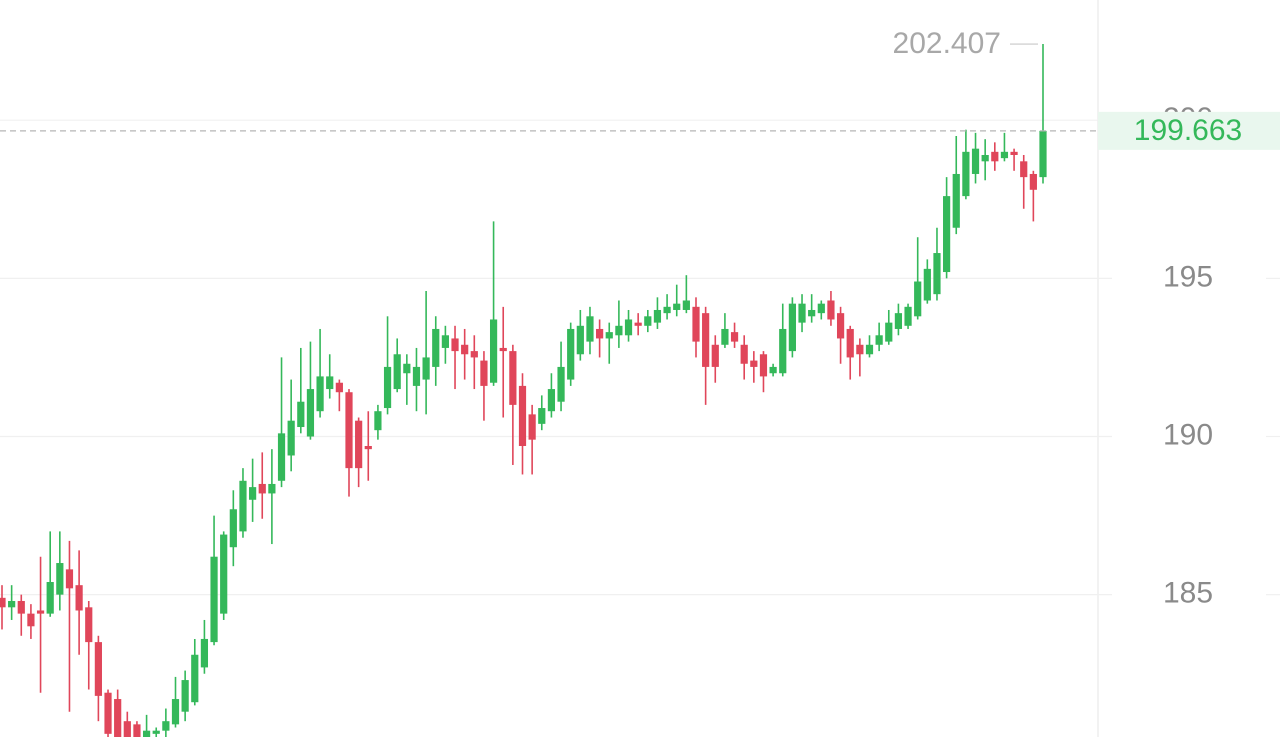  I want to click on y-tick-label: 195, so click(1188, 276).